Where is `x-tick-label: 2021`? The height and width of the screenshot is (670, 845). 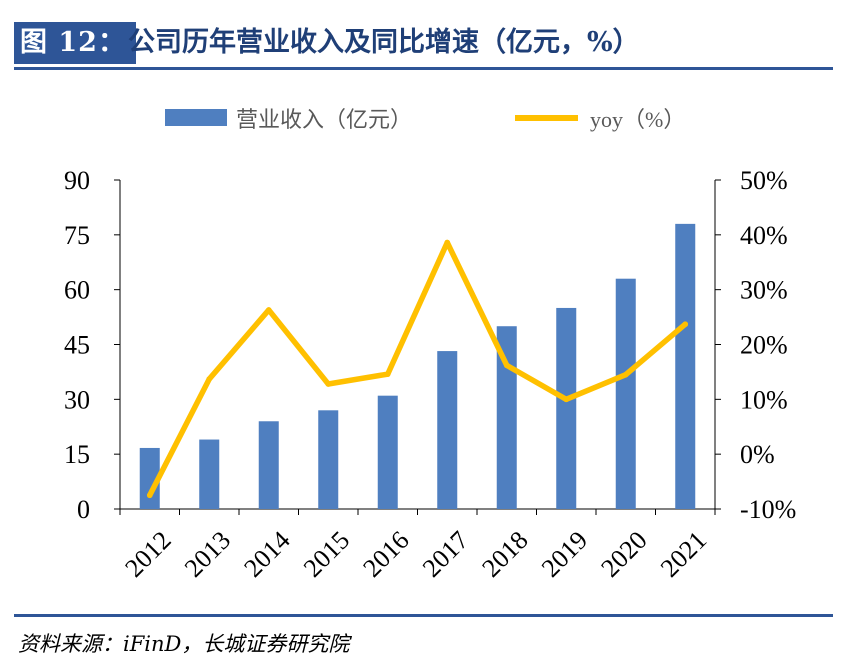
x-tick-label: 2021 is located at coordinates (683, 553).